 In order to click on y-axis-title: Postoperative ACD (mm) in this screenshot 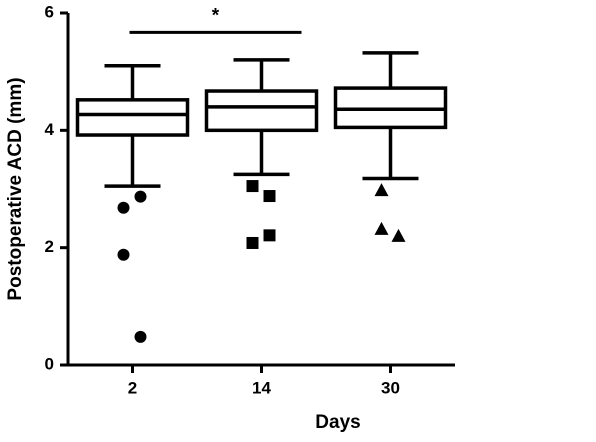, I will do `click(15, 188)`.